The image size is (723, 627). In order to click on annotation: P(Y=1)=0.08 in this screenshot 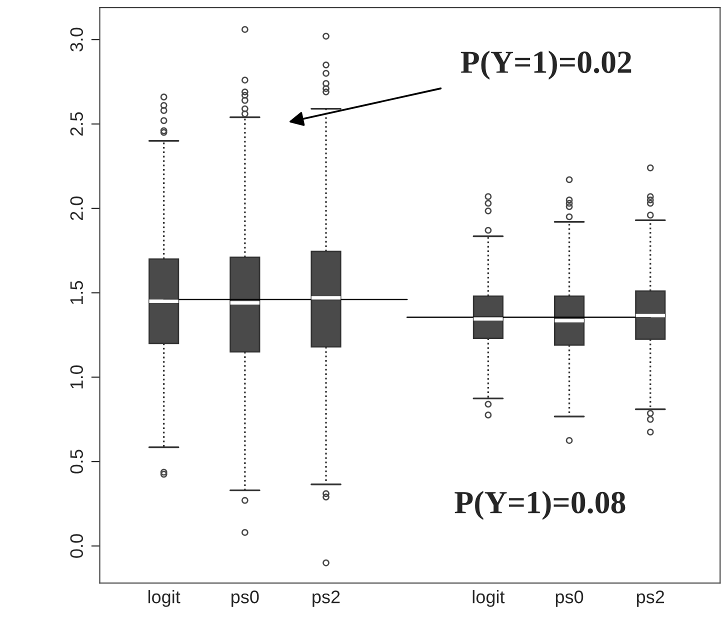, I will do `click(540, 505)`.